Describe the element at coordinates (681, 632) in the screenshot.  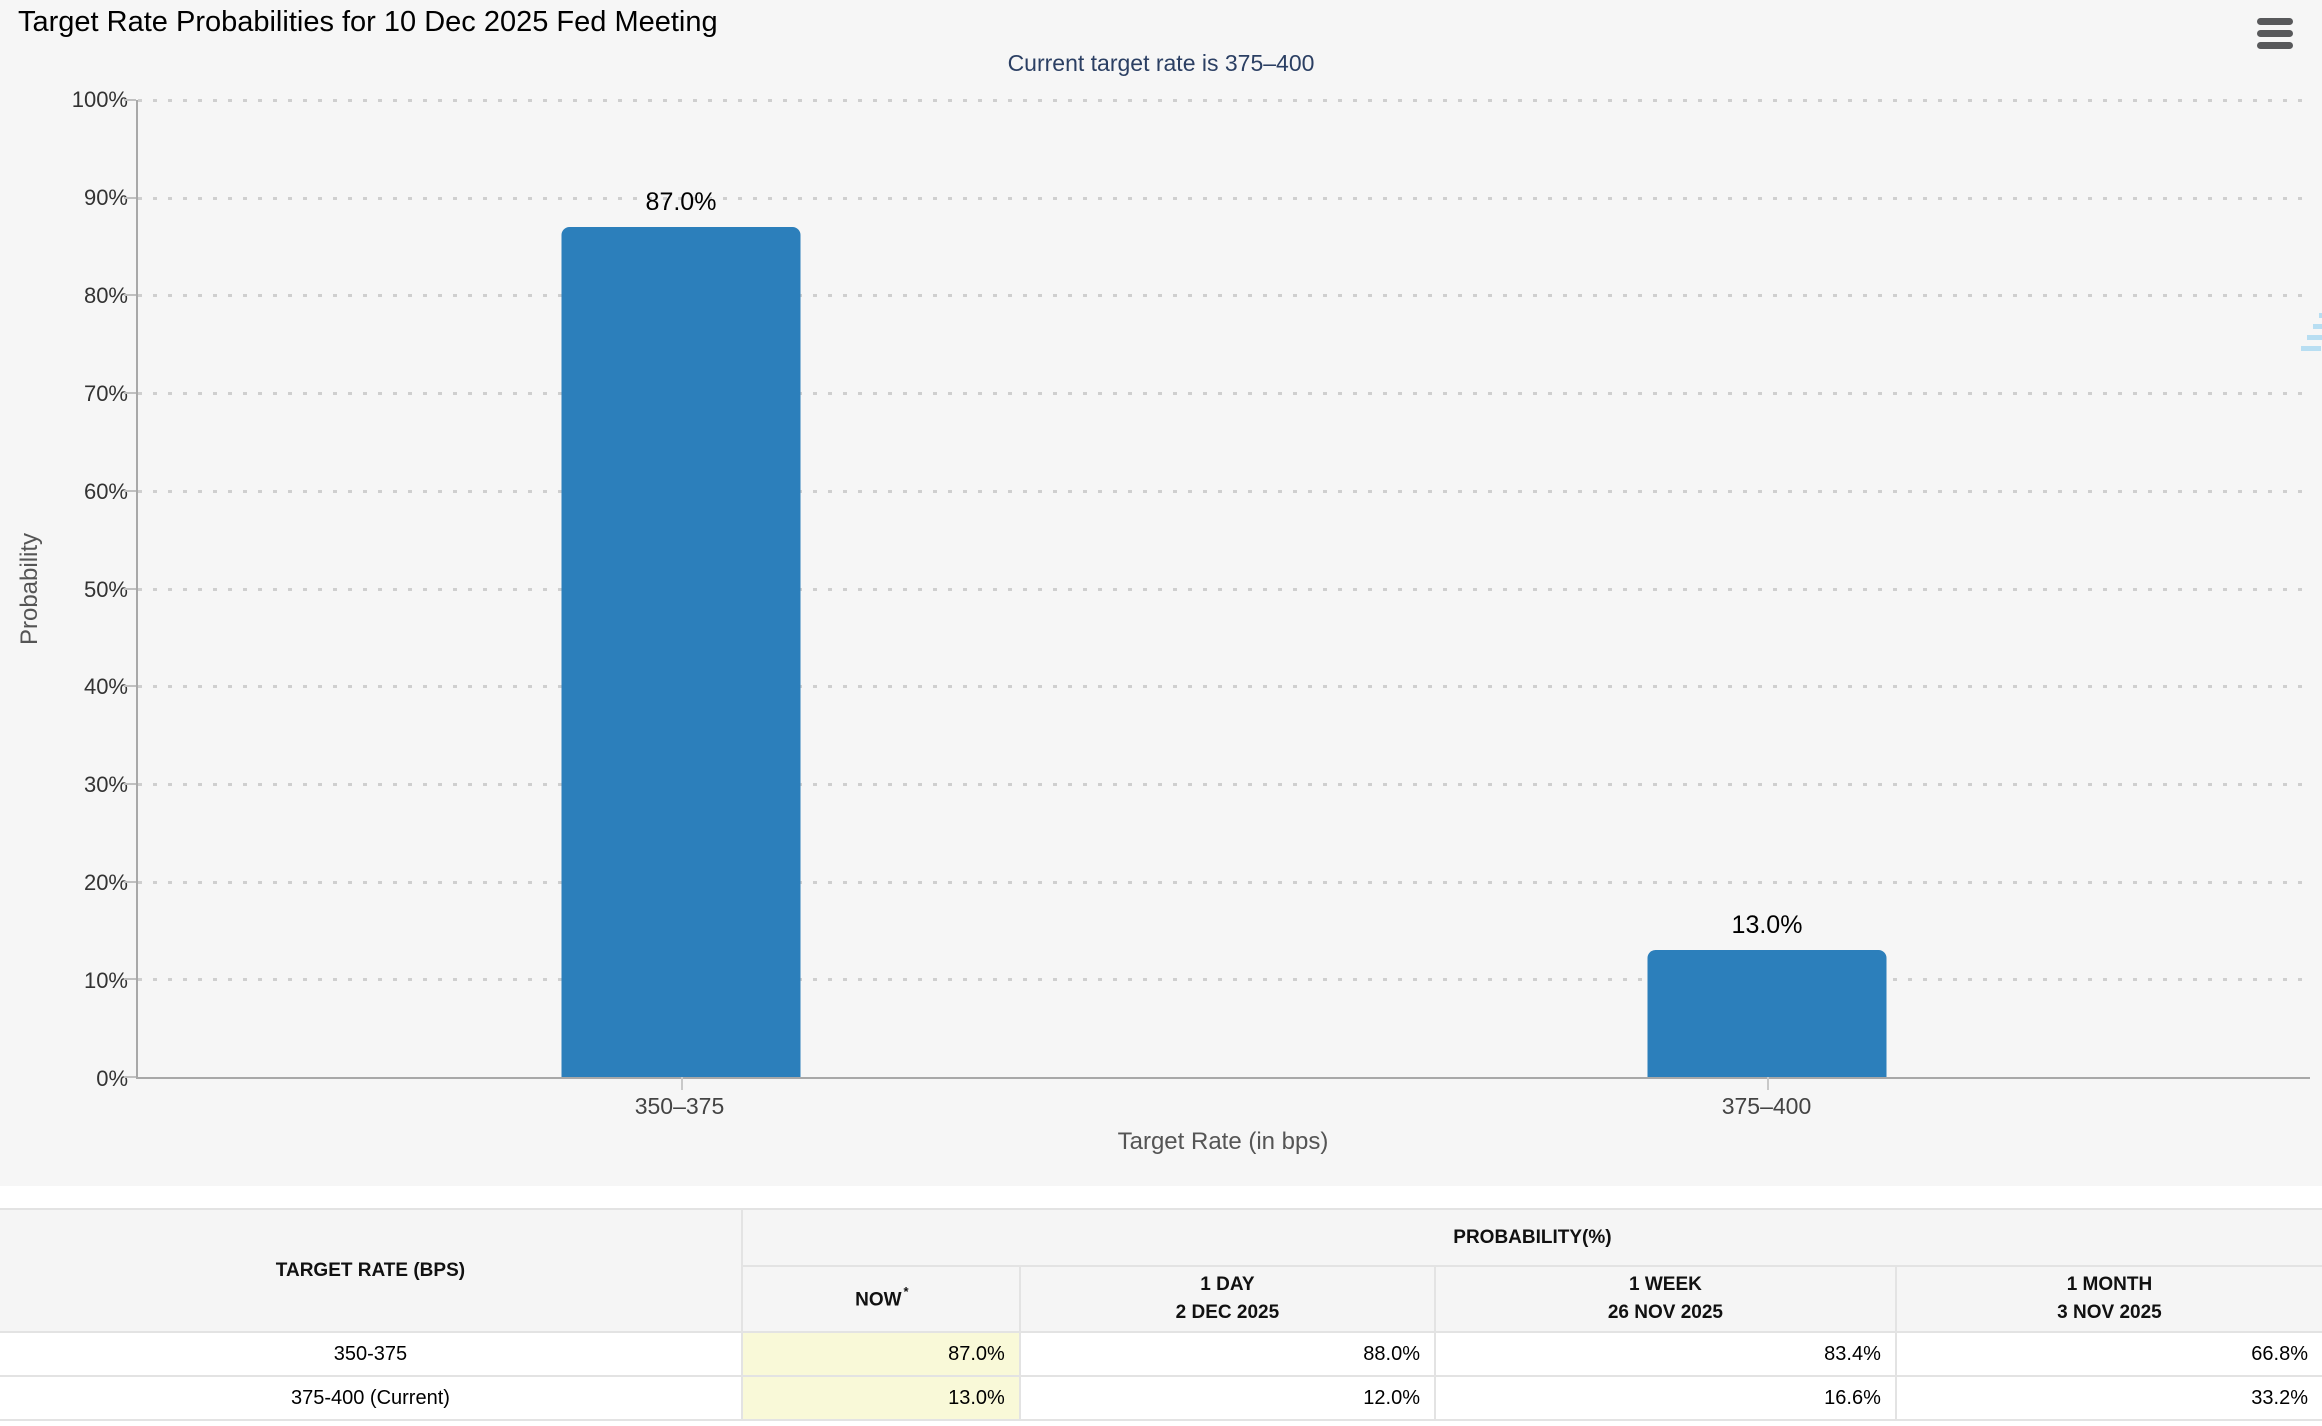
I see `bar-350-375: 87.0%` at that location.